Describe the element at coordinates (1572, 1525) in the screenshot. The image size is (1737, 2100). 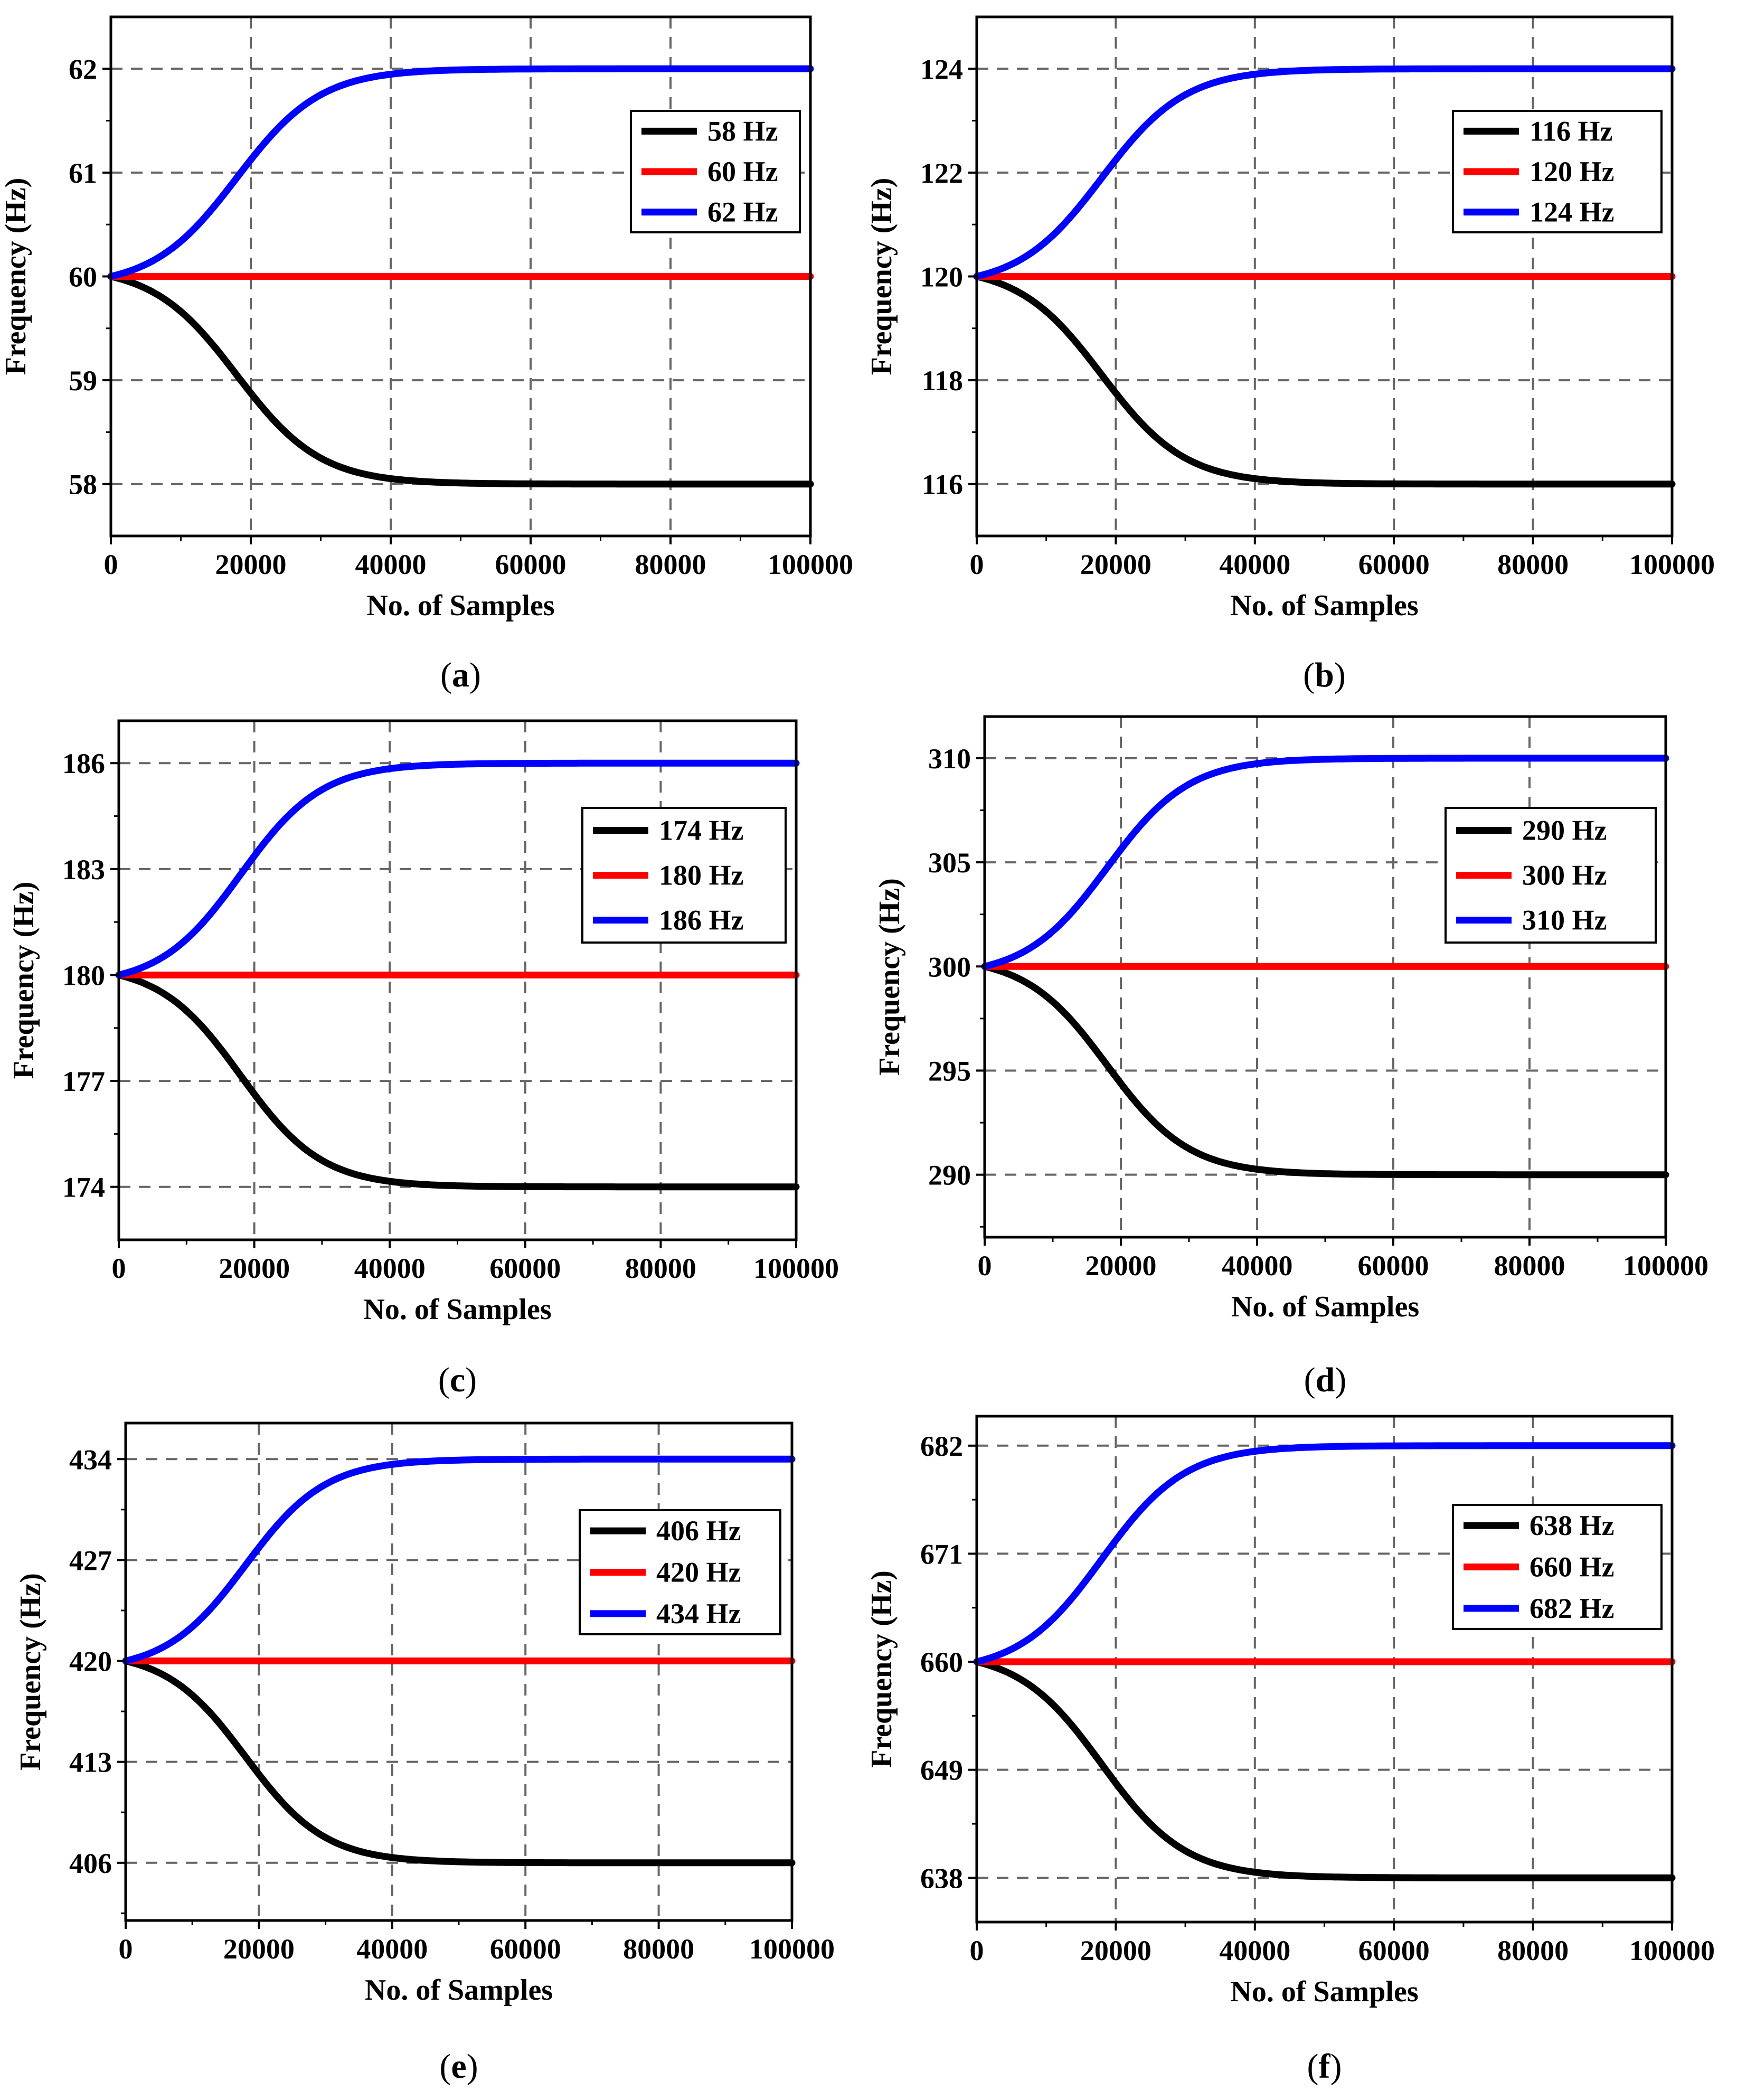
I see `legend-label: 638 Hz` at that location.